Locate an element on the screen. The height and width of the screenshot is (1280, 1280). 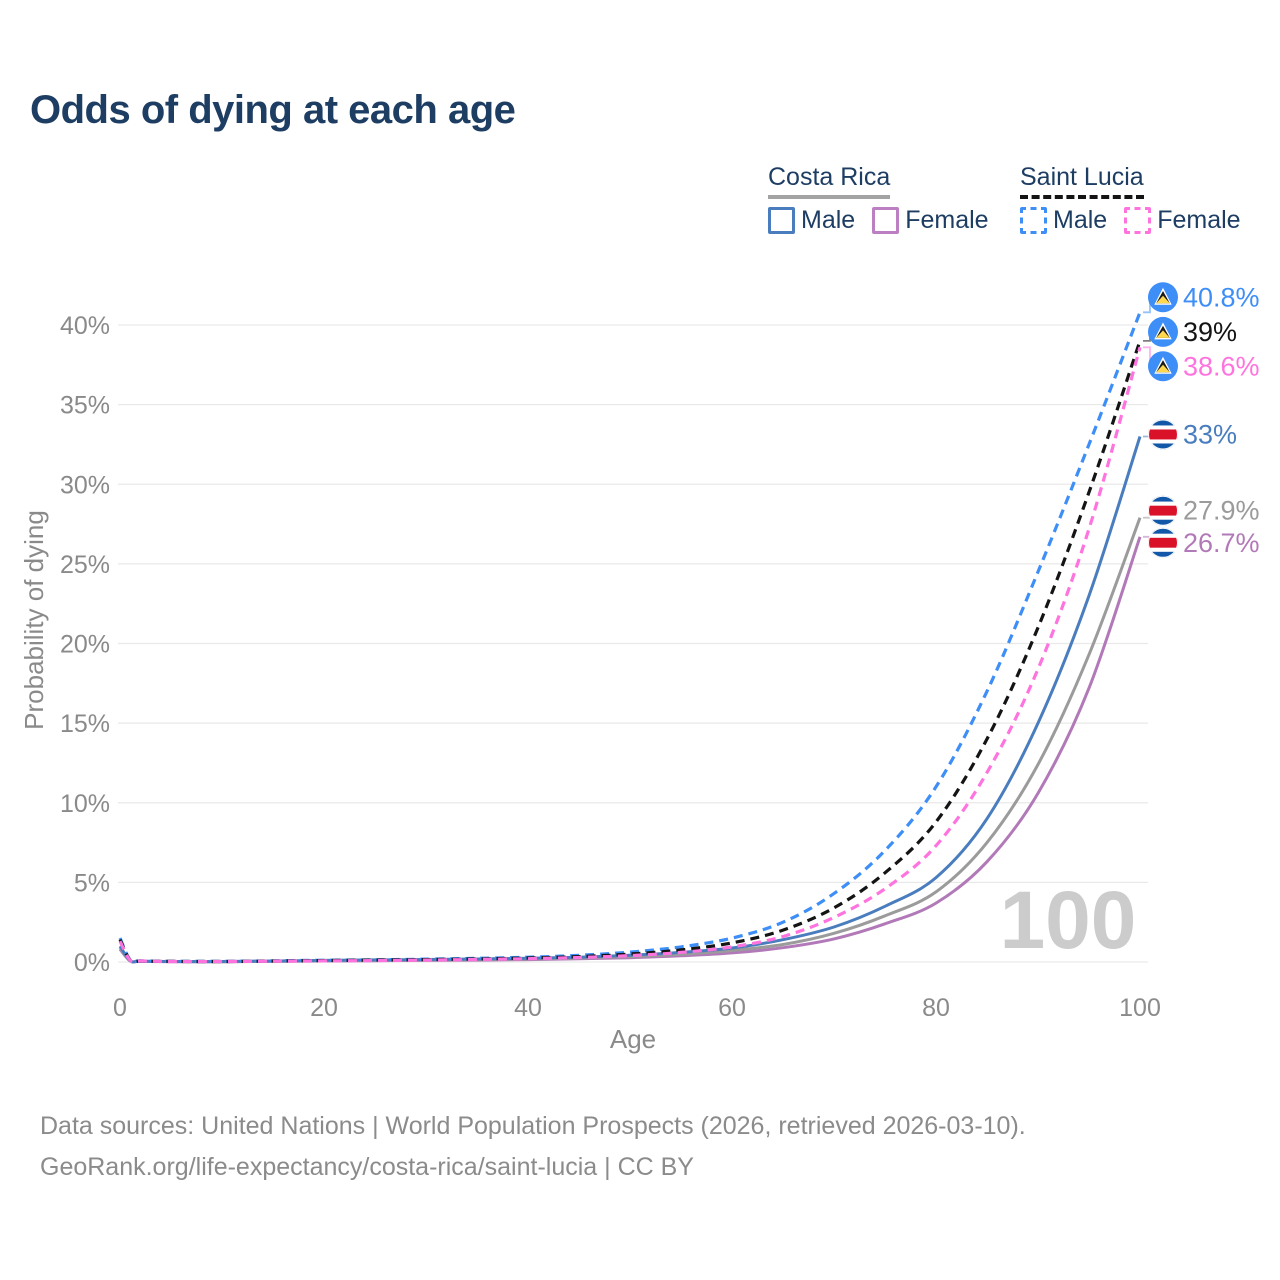
y-axis-tick-label: 35% is located at coordinates (85, 406).